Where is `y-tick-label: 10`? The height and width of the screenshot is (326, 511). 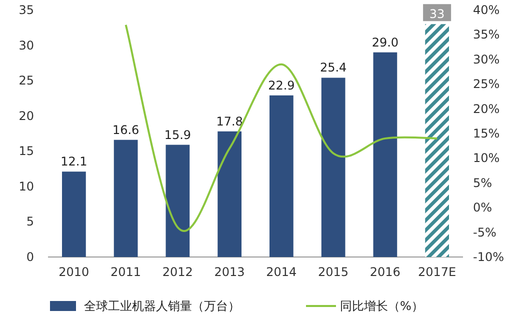
y-tick-label: 10 is located at coordinates (26, 186).